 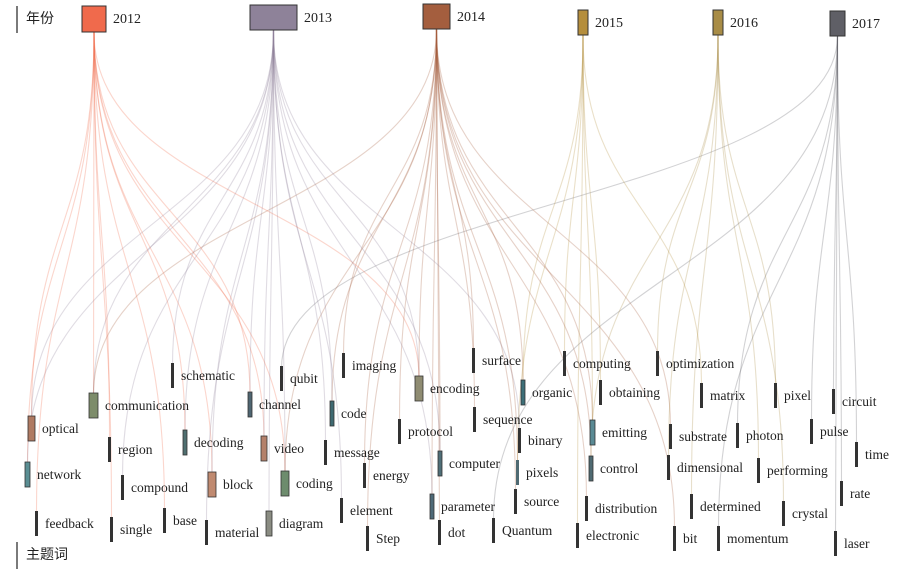 I want to click on keyword-label-computing: computing, so click(x=602, y=363).